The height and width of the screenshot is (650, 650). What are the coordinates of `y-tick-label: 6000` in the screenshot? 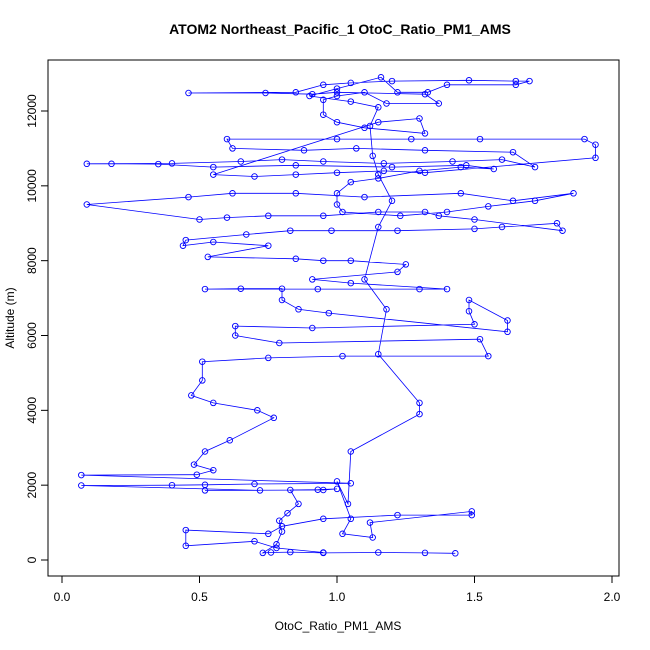 It's located at (32, 335).